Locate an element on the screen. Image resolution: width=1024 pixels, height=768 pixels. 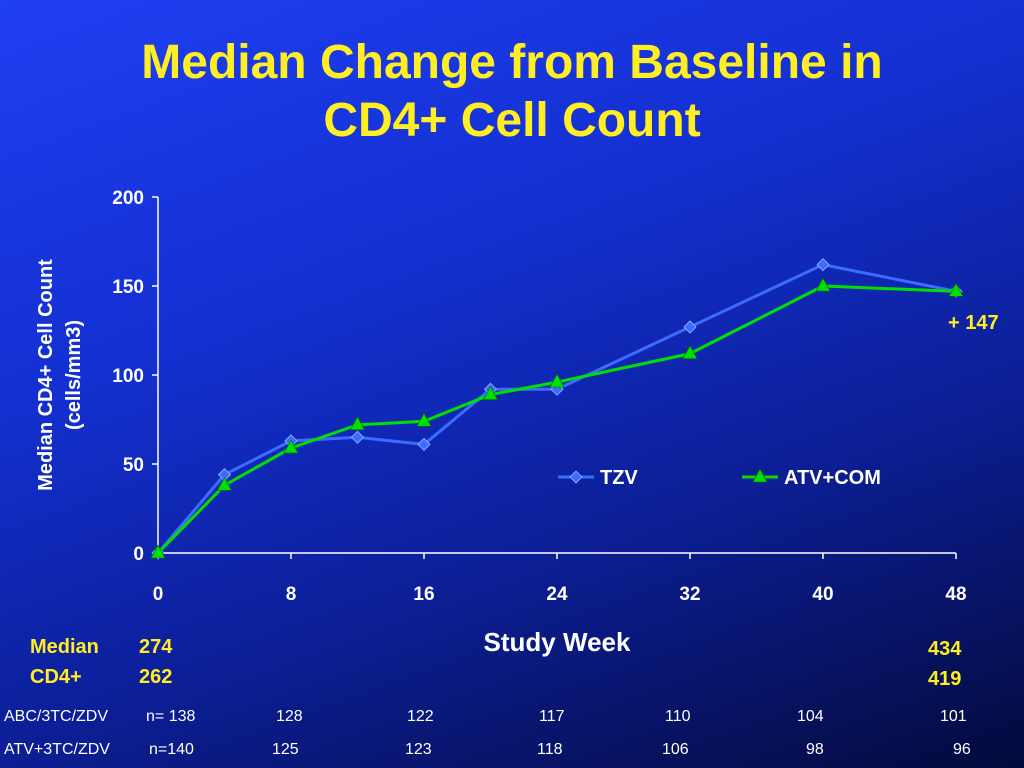
count-row-atv: ATV+3TC/ZDV n=140 125 123 118 106 98 96 is located at coordinates (512, 754).